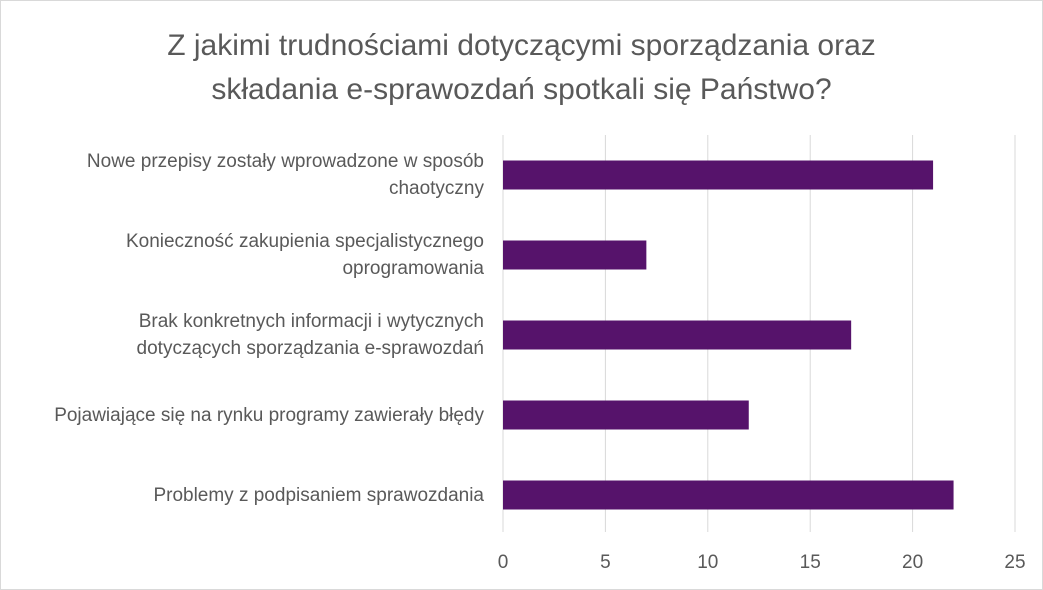  Describe the element at coordinates (912, 562) in the screenshot. I see `x-tick-label-20: 20` at that location.